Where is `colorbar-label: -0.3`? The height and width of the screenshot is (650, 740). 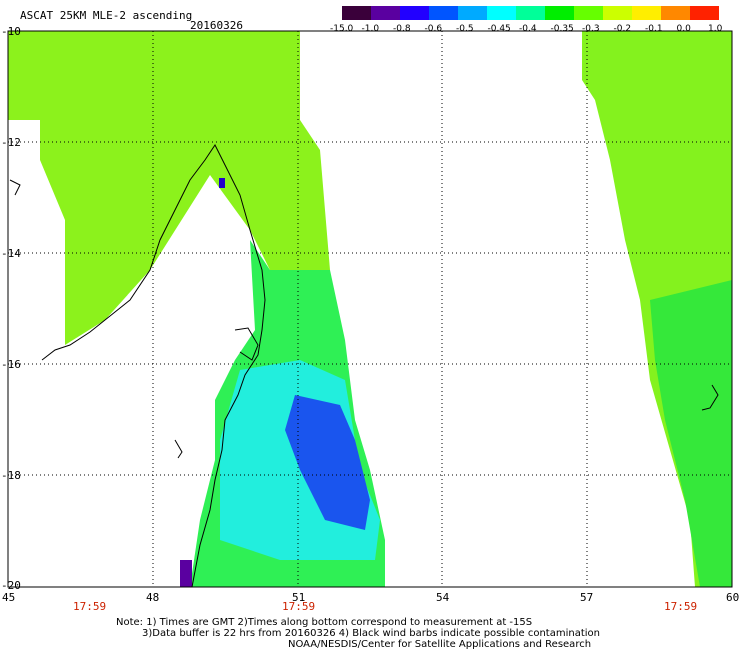 colorbar-label: -0.3 is located at coordinates (591, 29).